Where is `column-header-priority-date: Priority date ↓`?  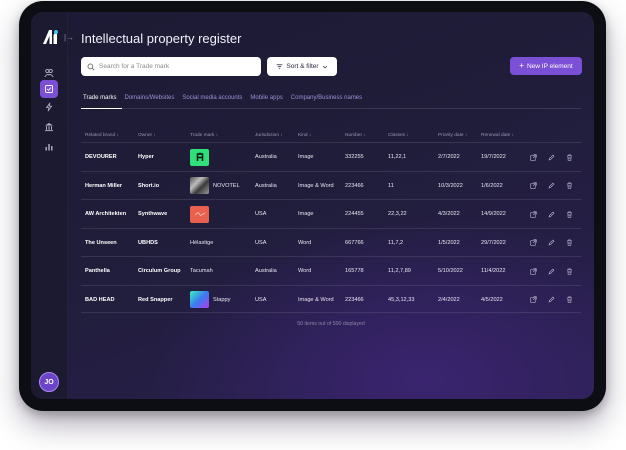 column-header-priority-date: Priority date ↓ is located at coordinates (453, 135).